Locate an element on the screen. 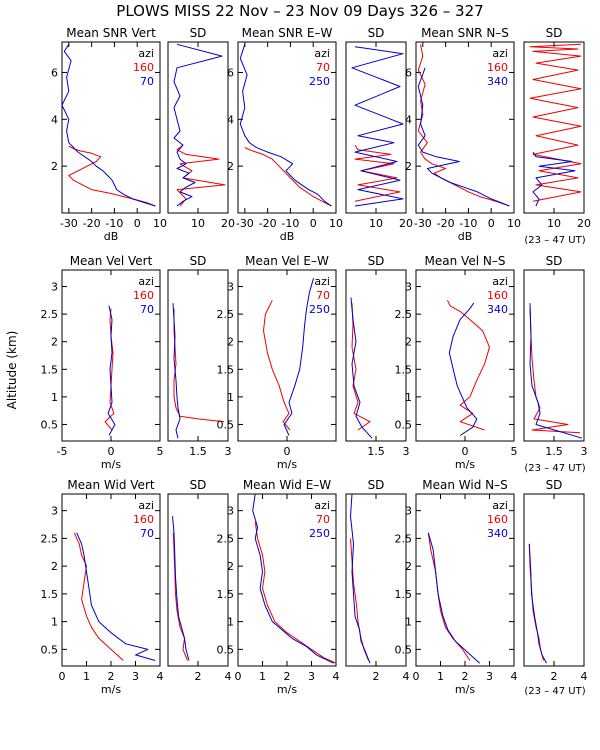 Image resolution: width=600 pixels, height=750 pixels. wid-ew-legend-entry-250: 250 is located at coordinates (319, 533).